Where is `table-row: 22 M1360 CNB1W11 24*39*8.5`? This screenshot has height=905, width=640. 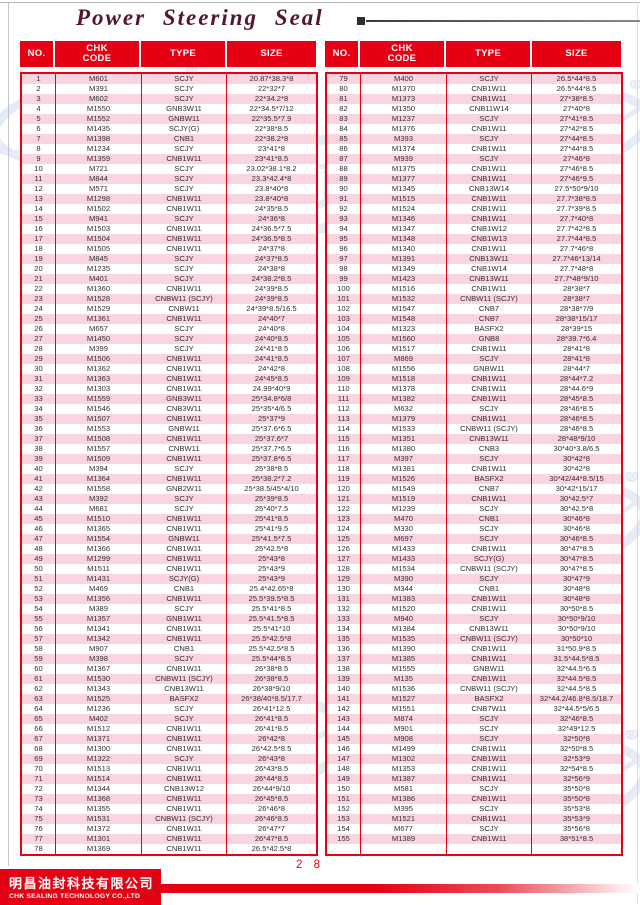 table-row: 22 M1360 CNB1W11 24*39*8.5 is located at coordinates (169, 289).